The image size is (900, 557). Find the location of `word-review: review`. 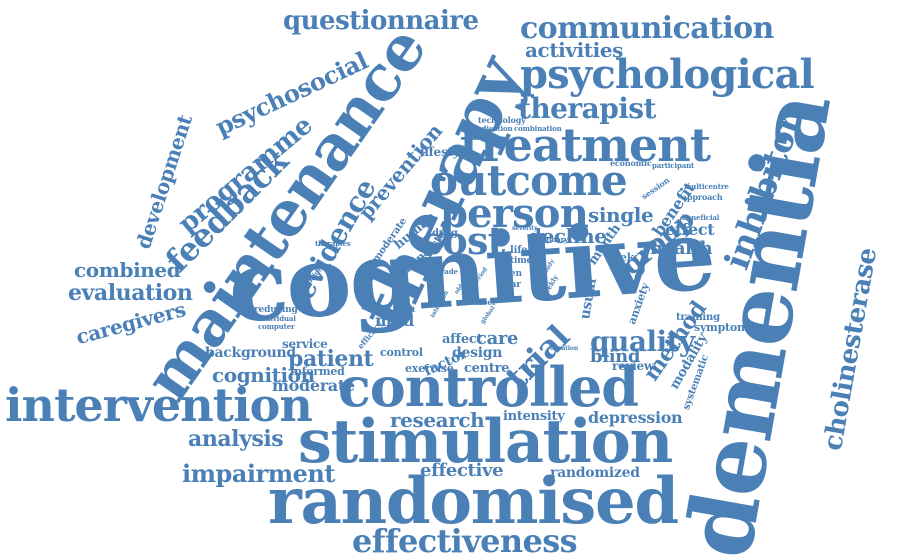

word-review: review is located at coordinates (633, 366).